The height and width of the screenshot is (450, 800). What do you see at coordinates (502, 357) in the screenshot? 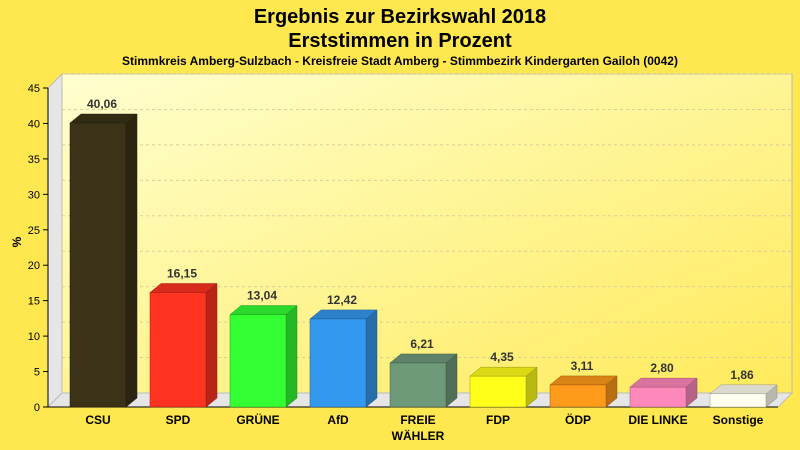
I see `data-label: 4,35` at bounding box center [502, 357].